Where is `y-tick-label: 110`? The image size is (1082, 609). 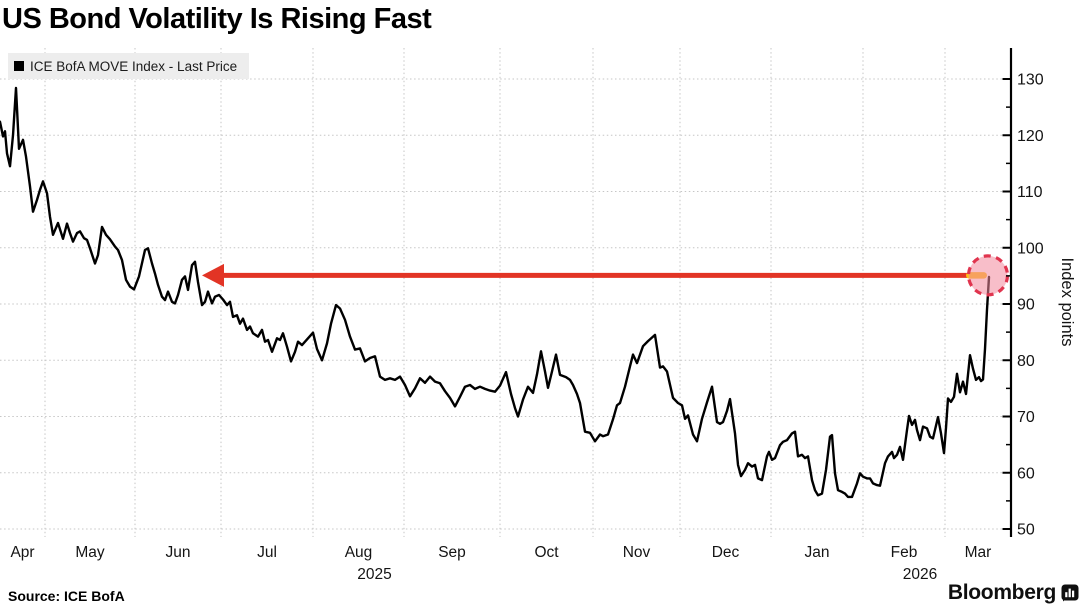
y-tick-label: 110 is located at coordinates (1030, 192).